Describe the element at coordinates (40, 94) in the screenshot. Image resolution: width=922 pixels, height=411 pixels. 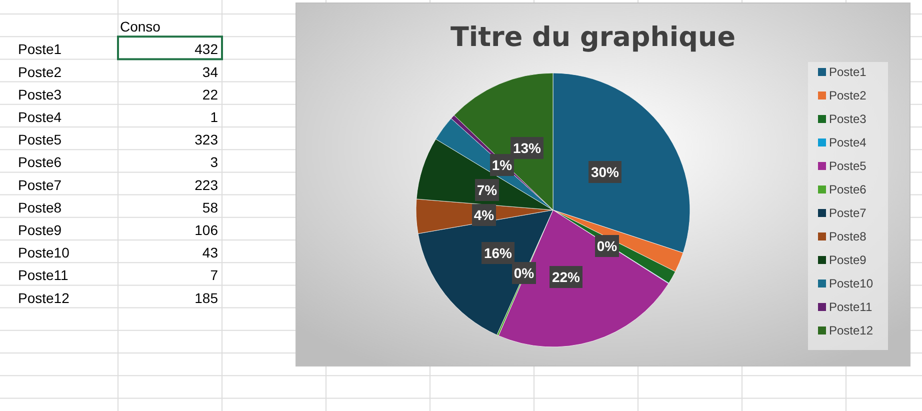
I see `category-label: Poste3` at that location.